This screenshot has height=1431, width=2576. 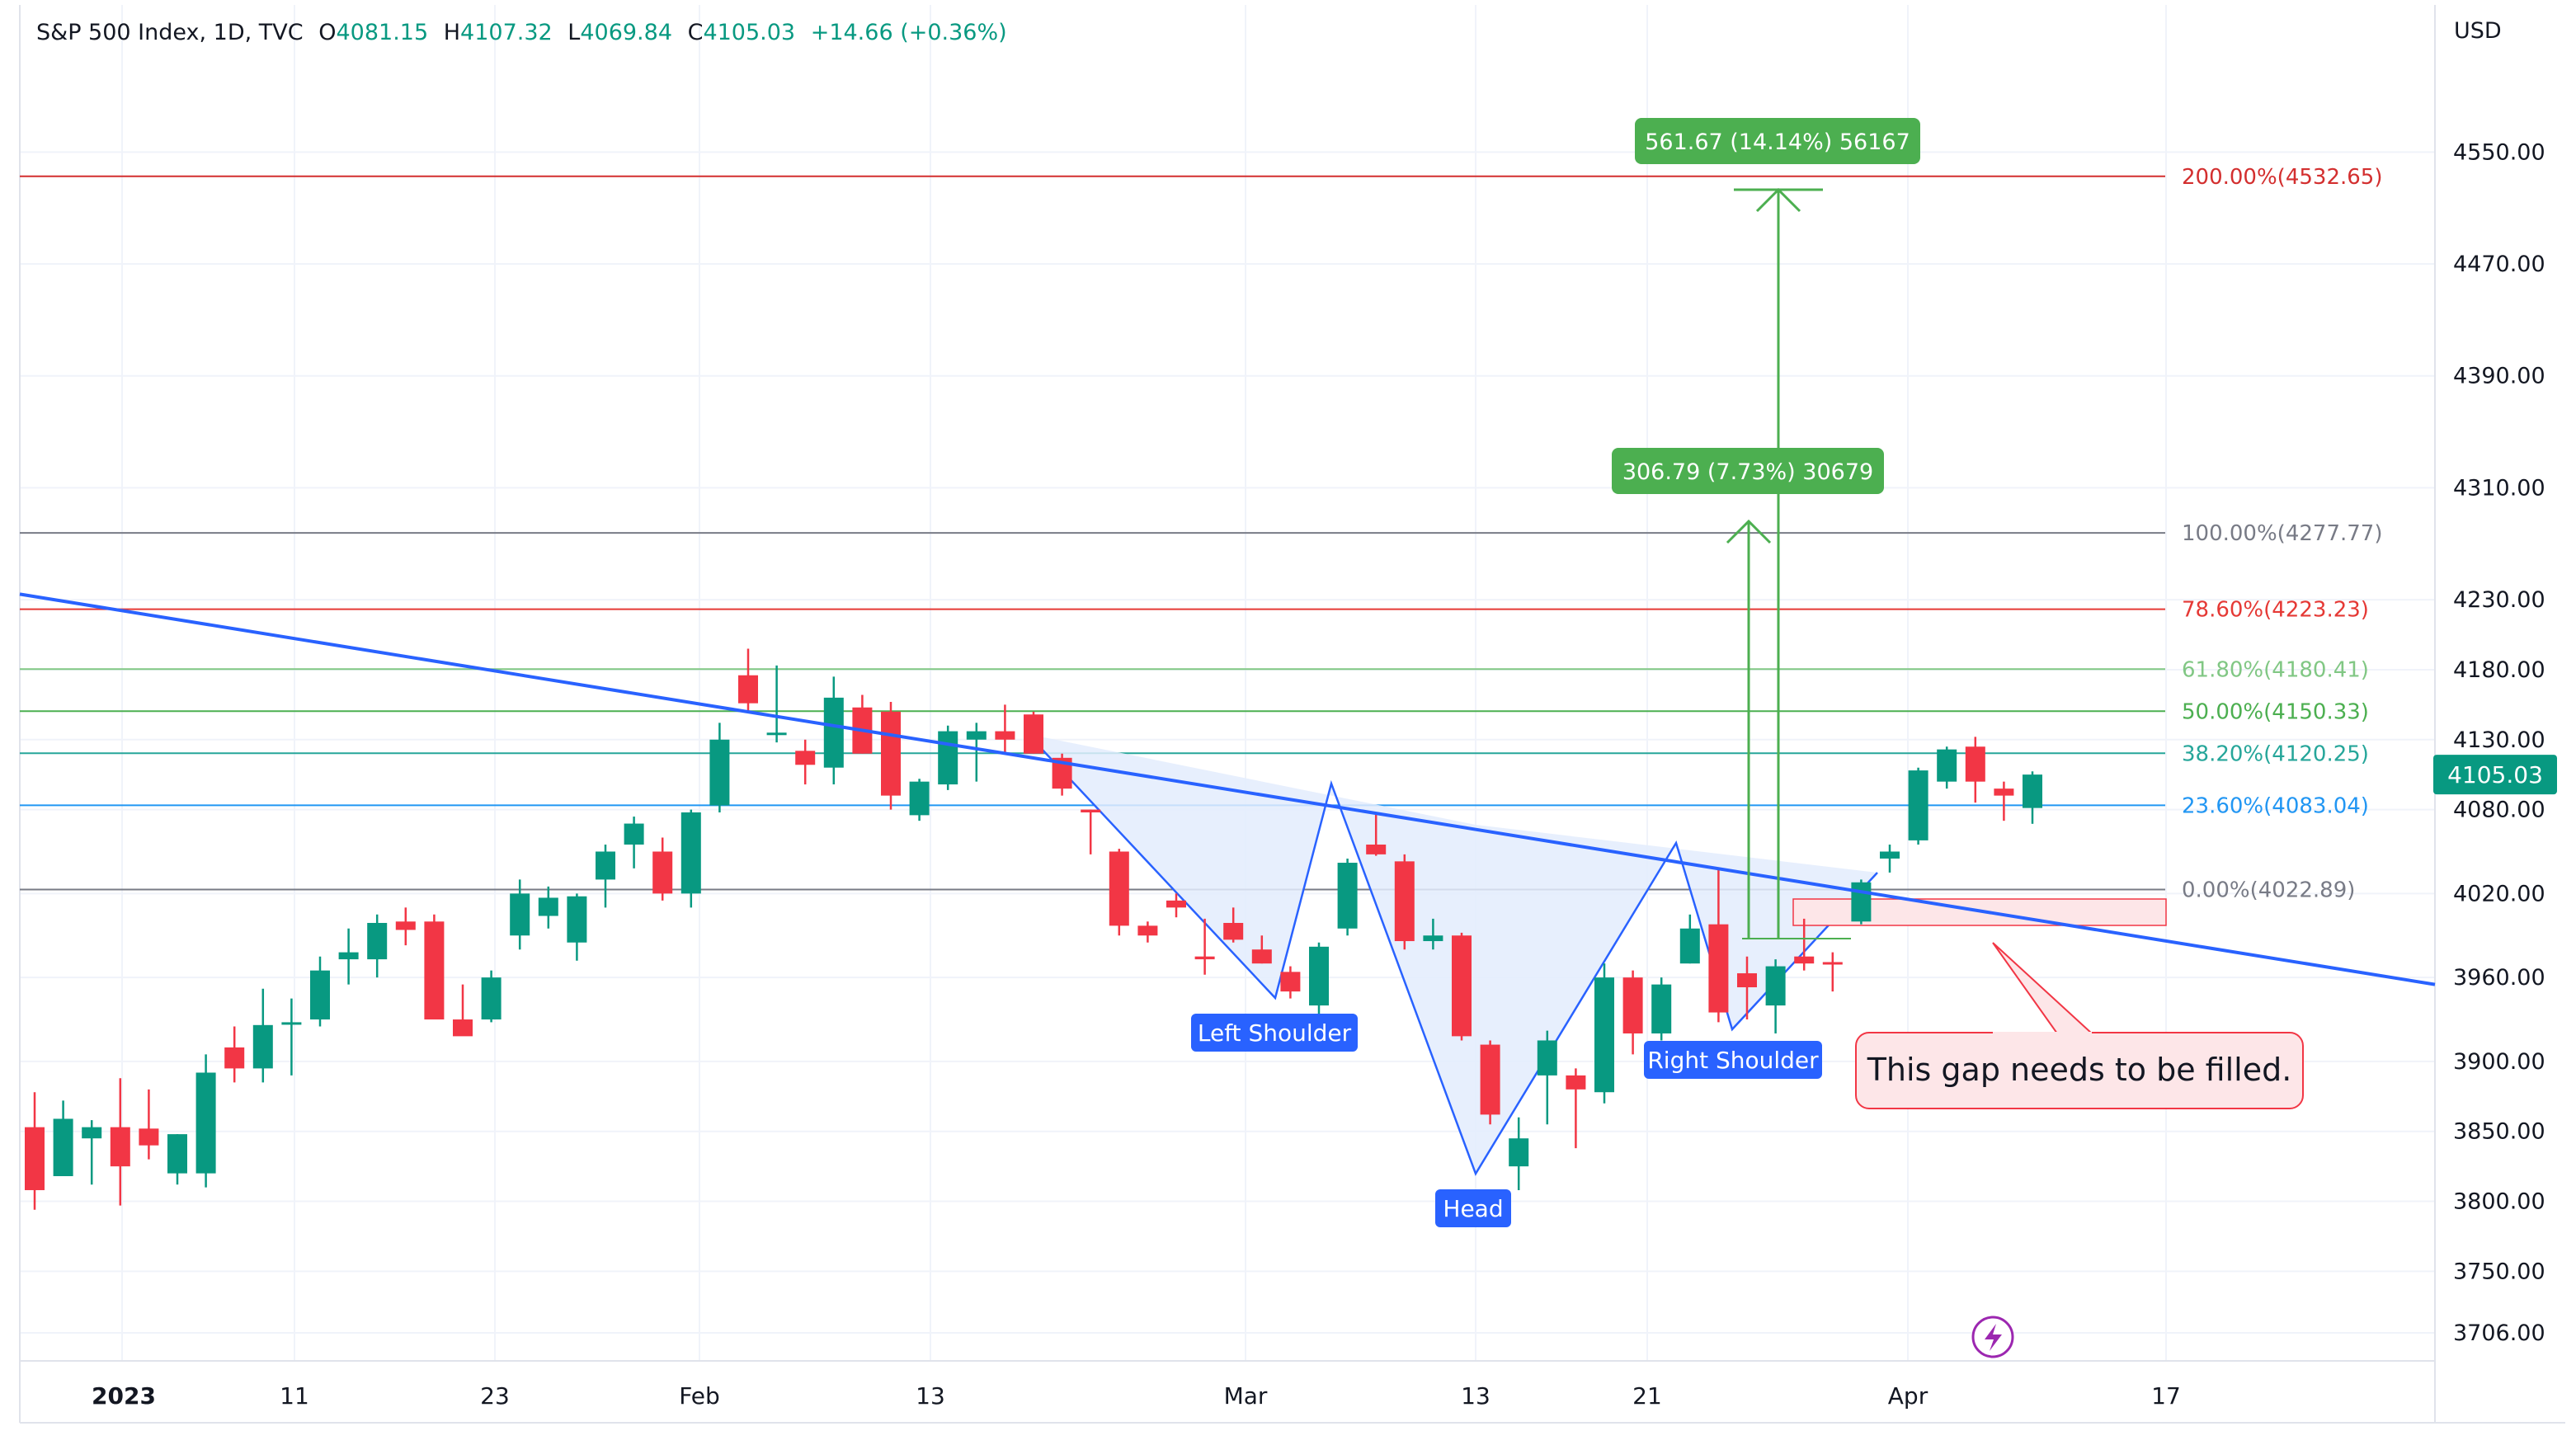 I want to click on price-axis-tick: 3750.00, so click(x=2499, y=1272).